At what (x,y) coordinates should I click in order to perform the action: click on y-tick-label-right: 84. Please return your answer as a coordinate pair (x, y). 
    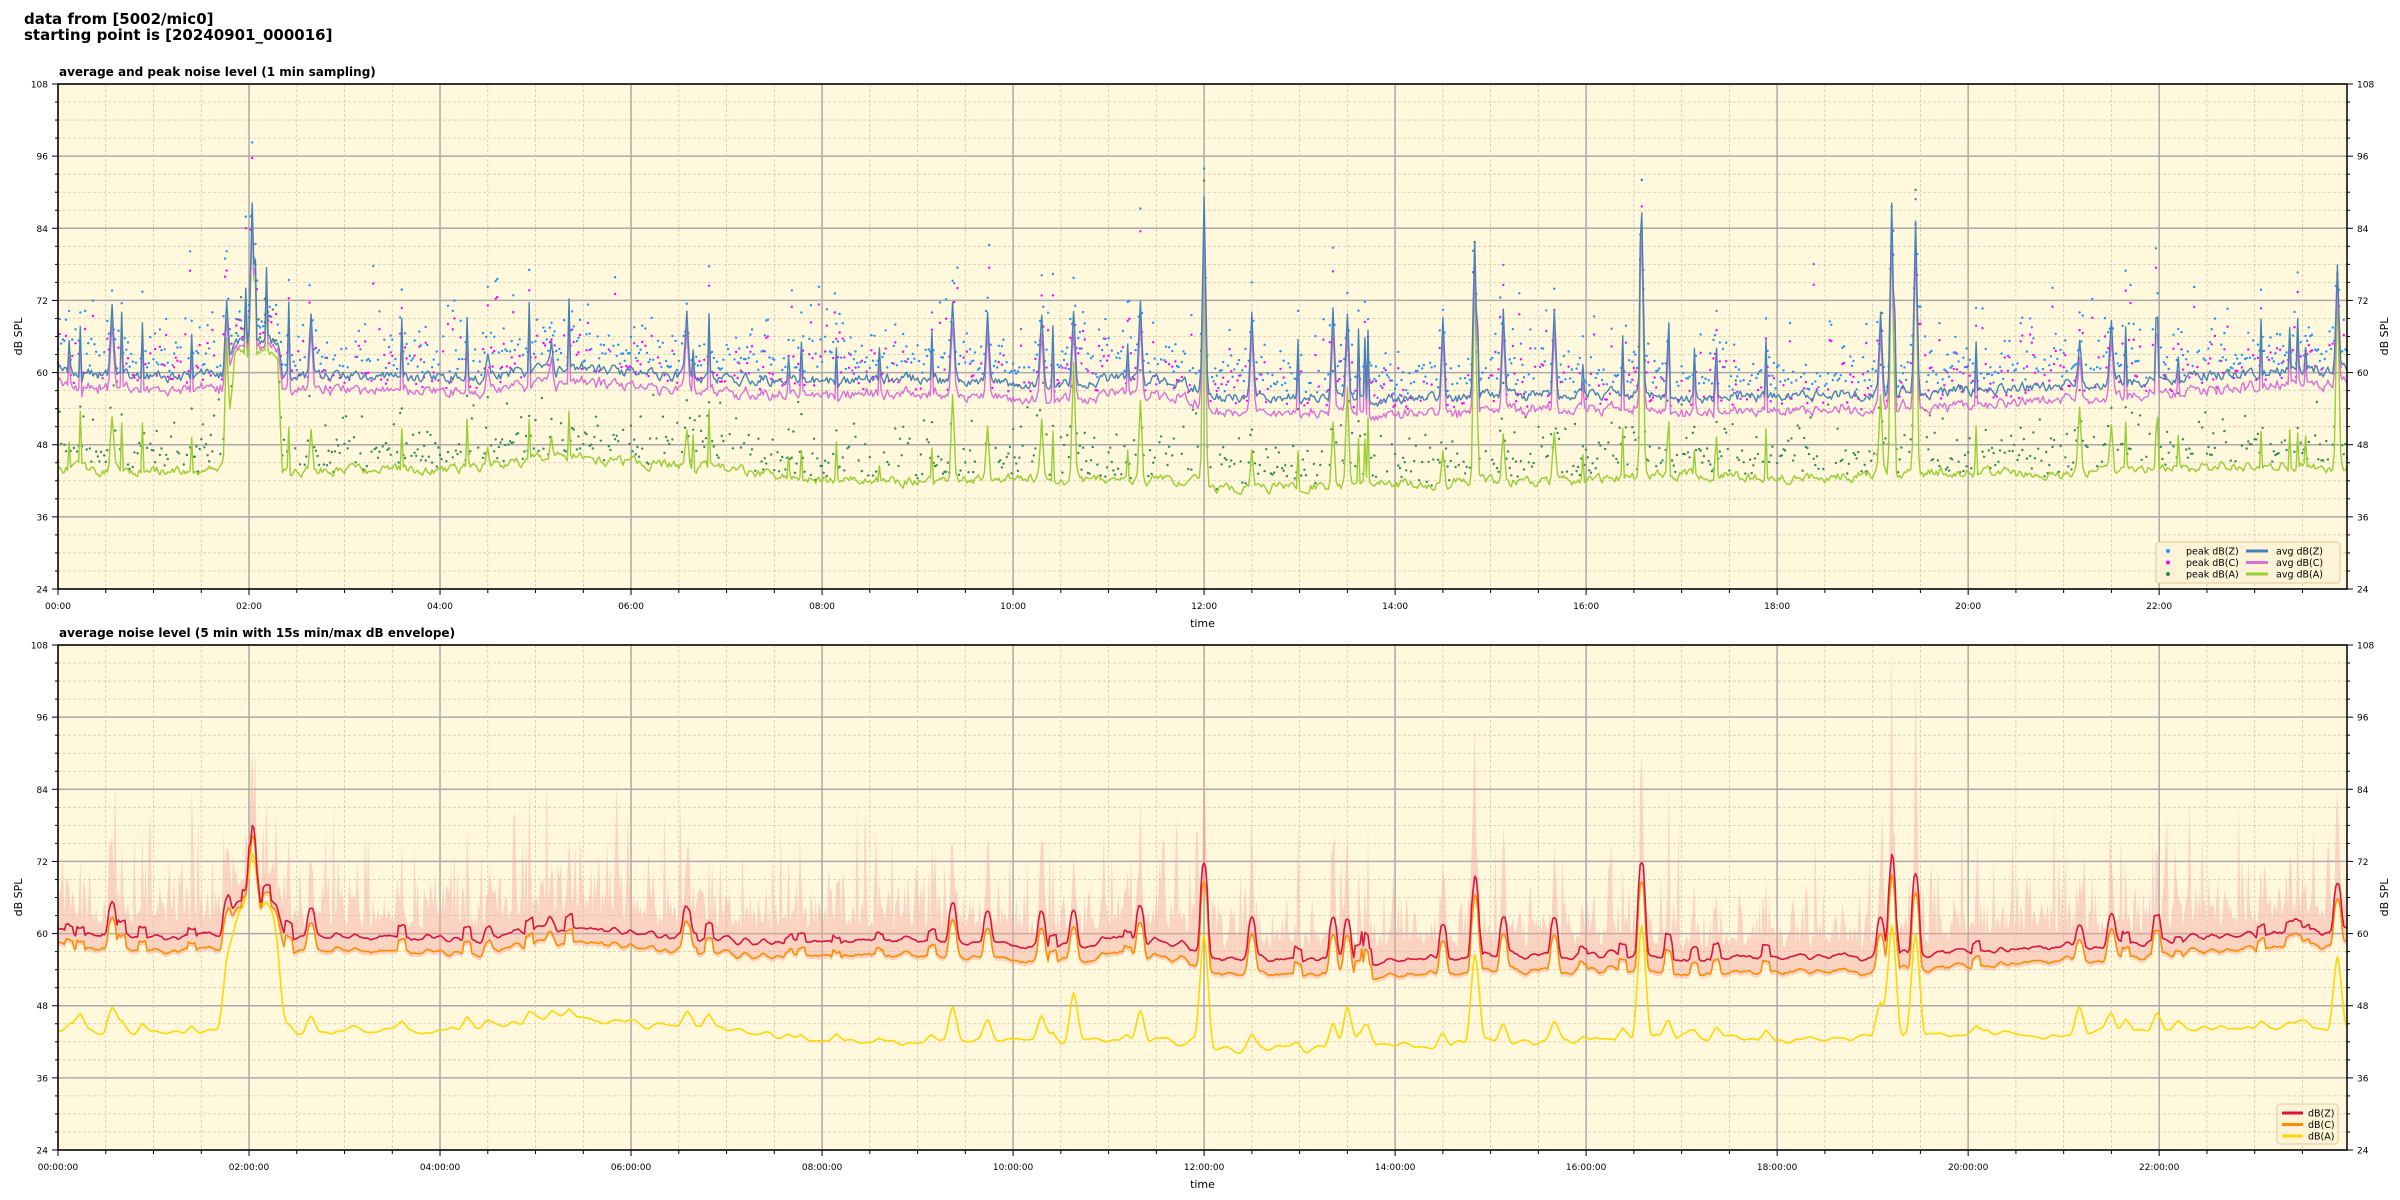
    Looking at the image, I should click on (2363, 230).